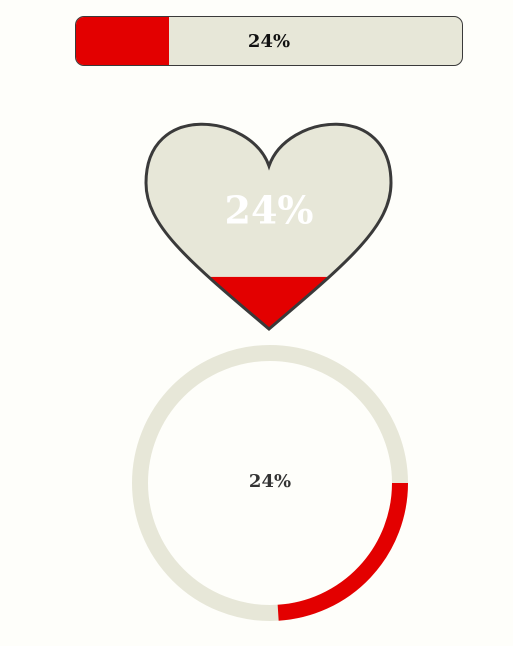 This screenshot has width=513, height=646. What do you see at coordinates (268, 302) in the screenshot?
I see `heart-fill` at bounding box center [268, 302].